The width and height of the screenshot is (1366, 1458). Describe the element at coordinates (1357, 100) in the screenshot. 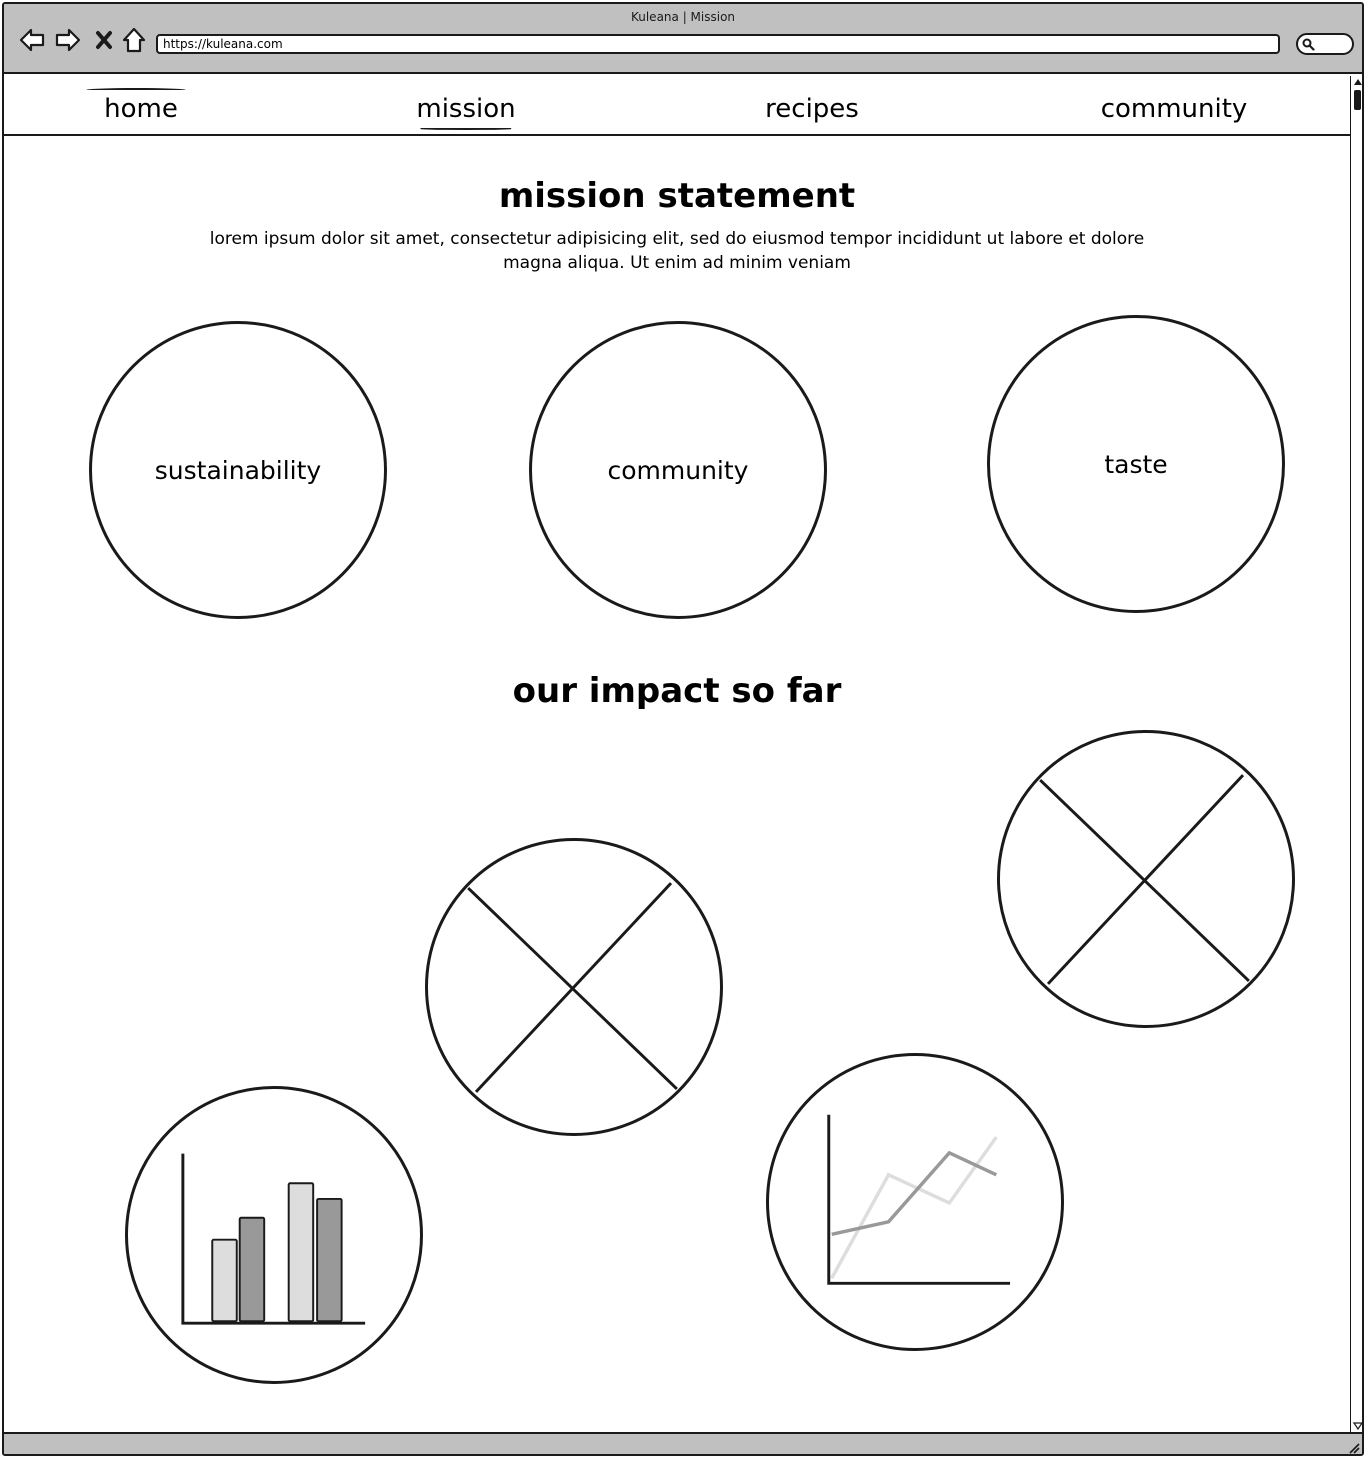

I see `scroll-thumb` at that location.